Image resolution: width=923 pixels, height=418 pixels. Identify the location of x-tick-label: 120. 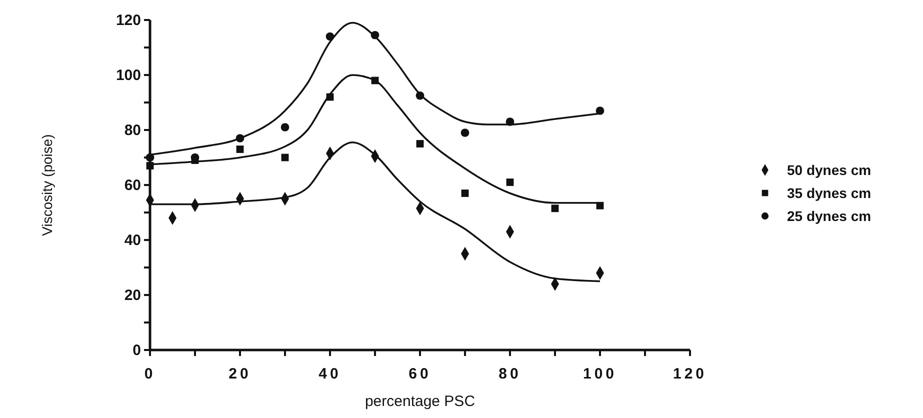
(690, 374).